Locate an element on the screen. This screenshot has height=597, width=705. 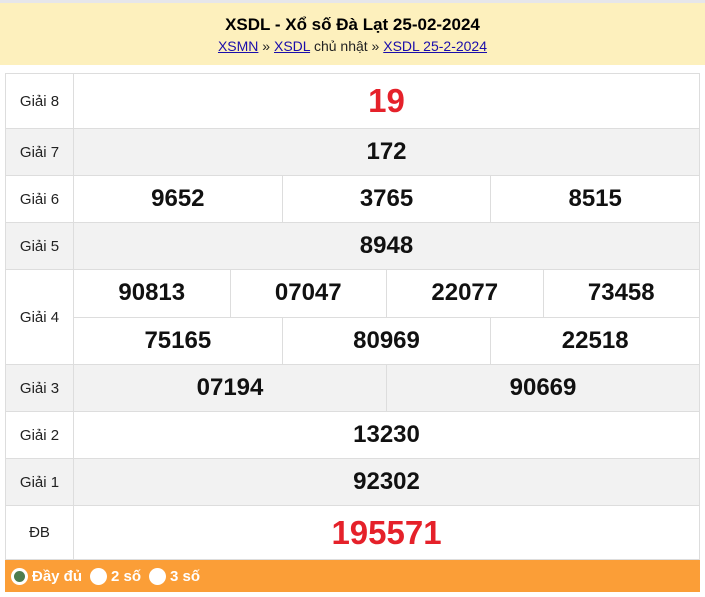
prize-number: 3765 is located at coordinates (386, 199).